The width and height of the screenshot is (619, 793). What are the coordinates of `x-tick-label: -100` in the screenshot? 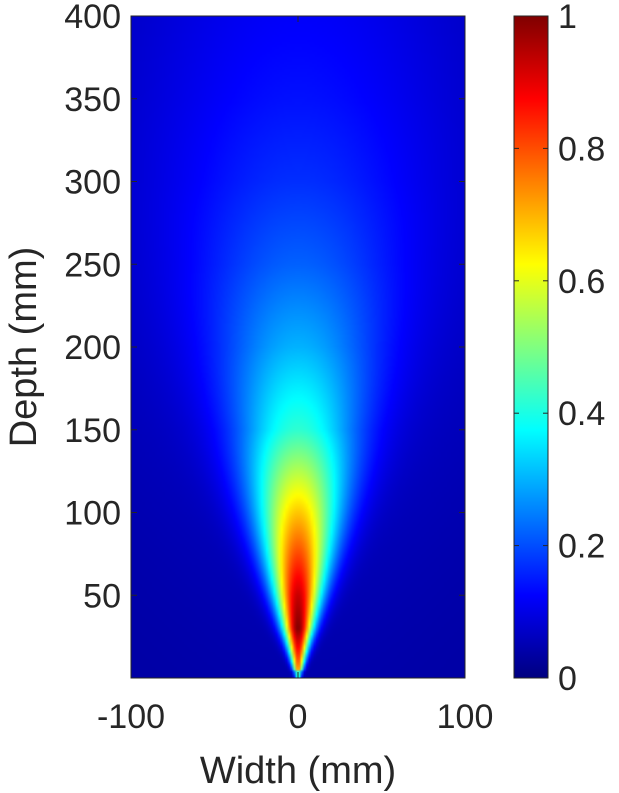 It's located at (131, 717).